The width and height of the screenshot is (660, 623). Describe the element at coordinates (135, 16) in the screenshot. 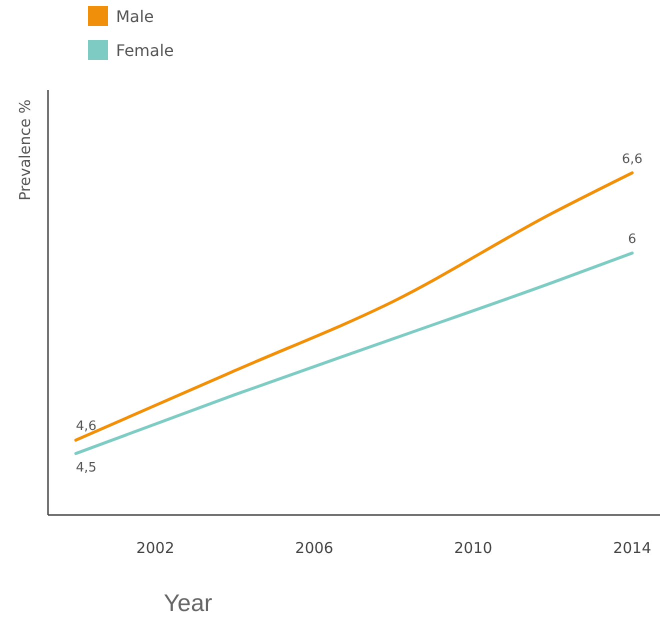

I see `legend-label: Male` at that location.